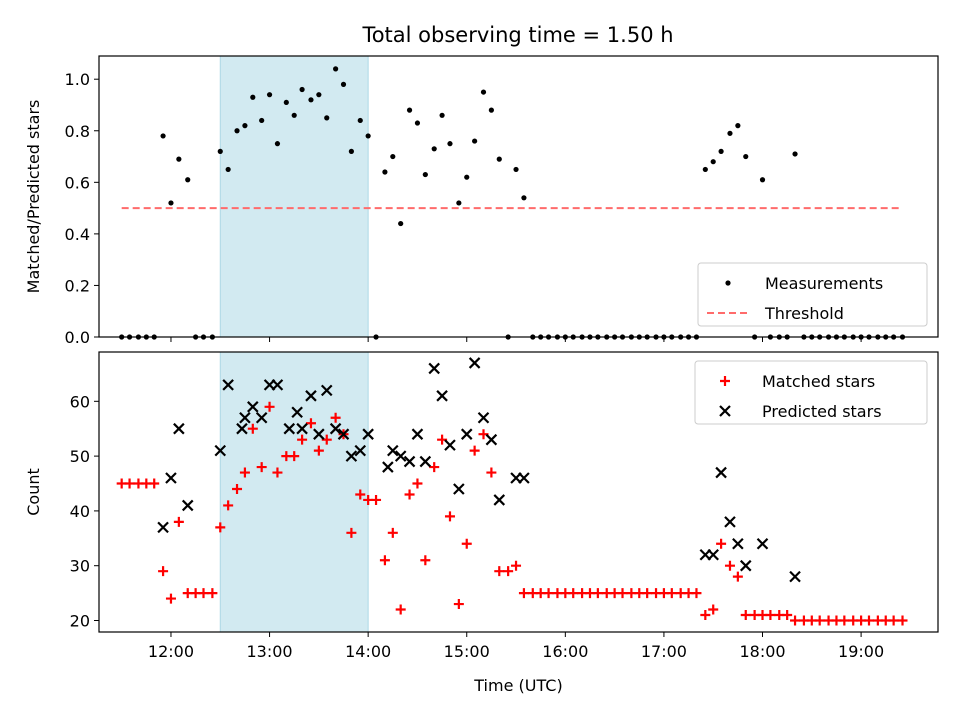 The image size is (960, 720). I want to click on observing-window-shade, so click(294, 492).